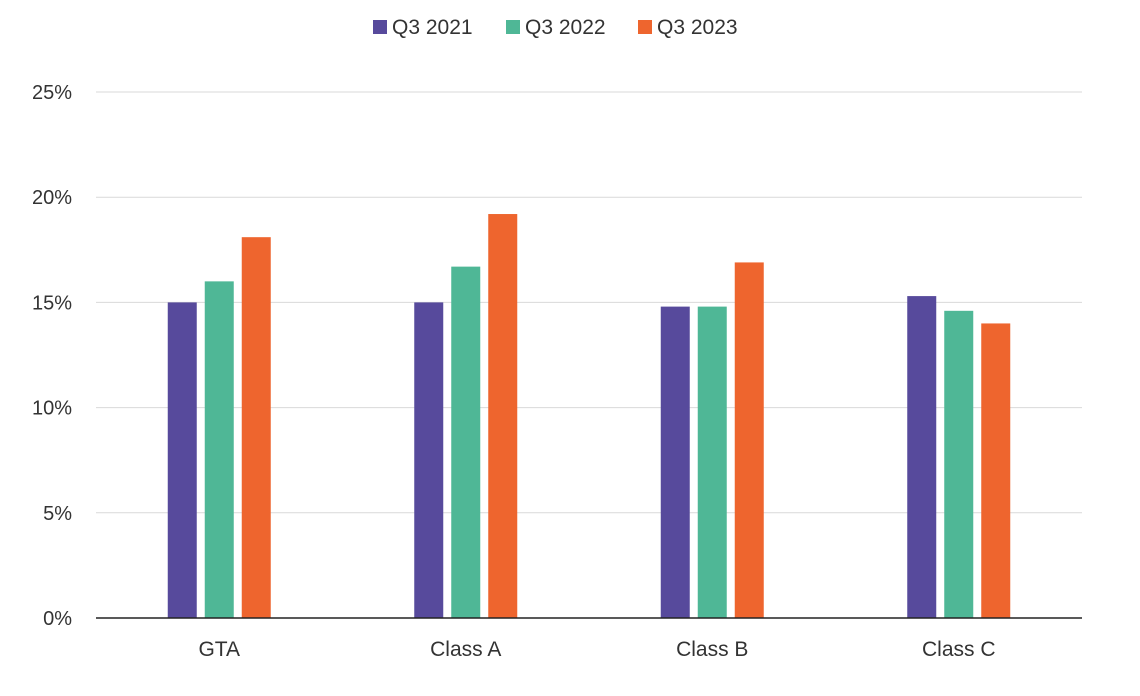 The width and height of the screenshot is (1140, 696). What do you see at coordinates (697, 27) in the screenshot?
I see `legend-label: Q3 2023` at bounding box center [697, 27].